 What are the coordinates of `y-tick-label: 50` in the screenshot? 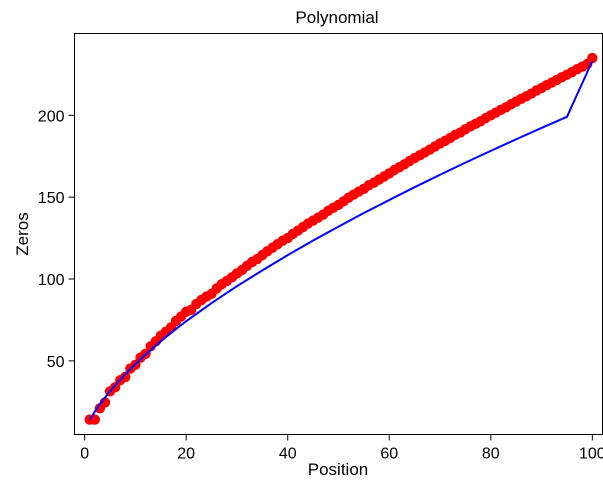 It's located at (56, 362).